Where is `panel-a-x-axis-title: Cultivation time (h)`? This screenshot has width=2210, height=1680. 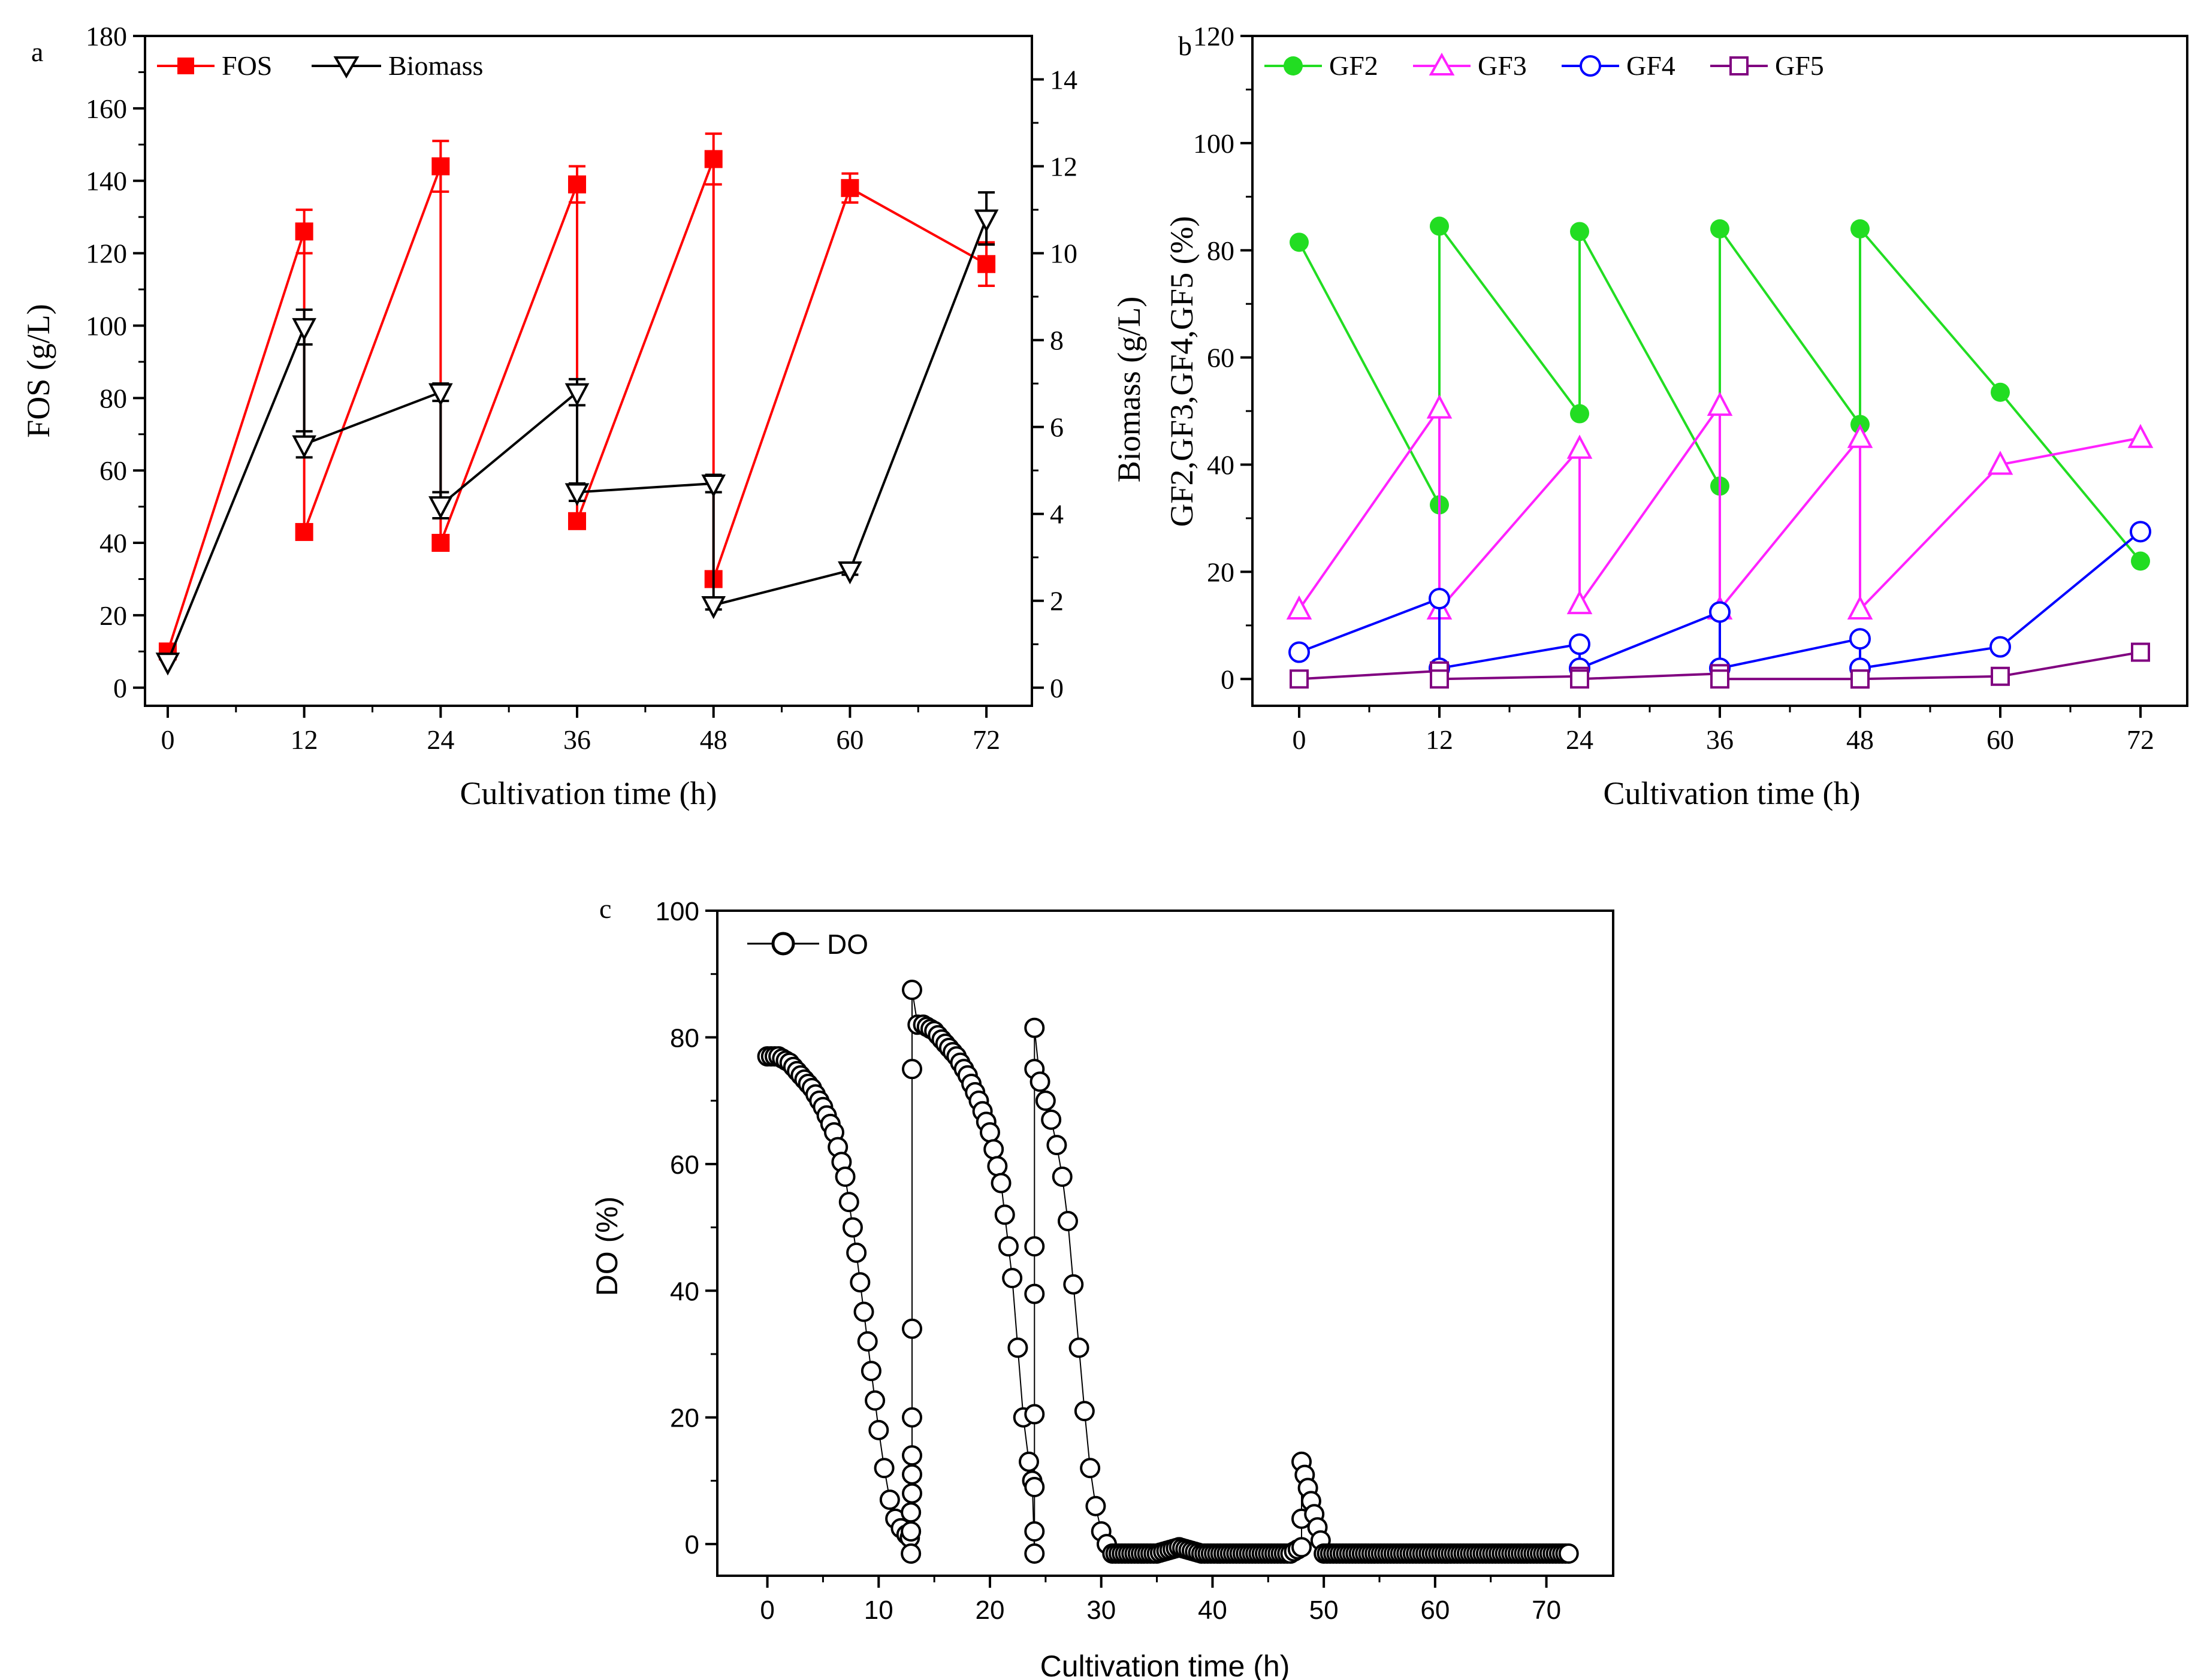
panel-a-x-axis-title: Cultivation time (h) is located at coordinates (588, 793).